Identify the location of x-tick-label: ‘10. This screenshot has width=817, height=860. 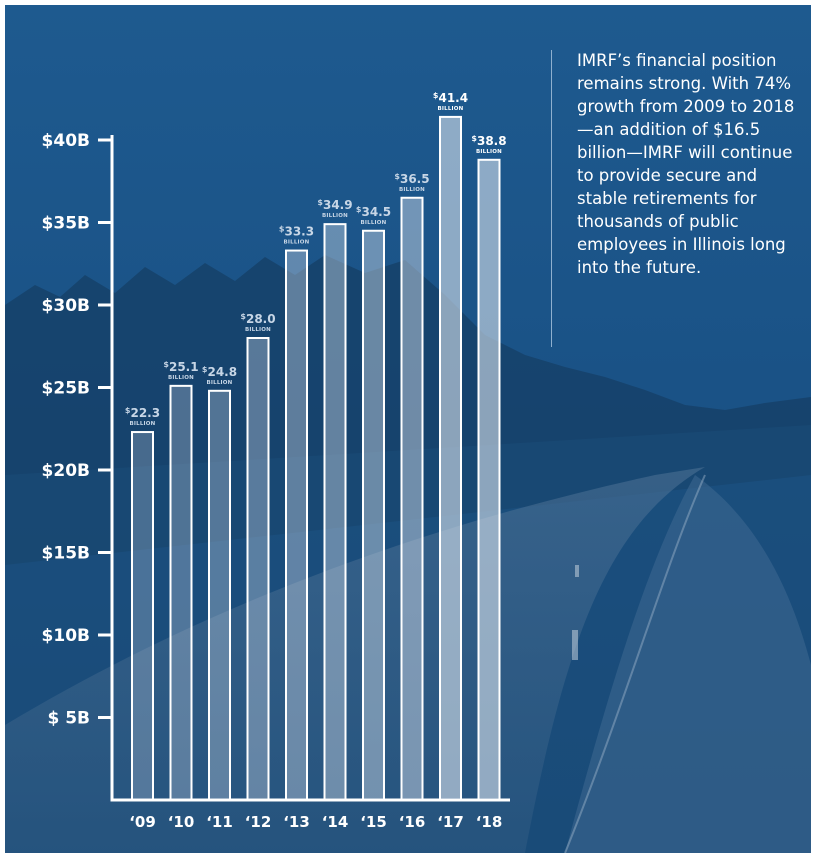
(181, 822).